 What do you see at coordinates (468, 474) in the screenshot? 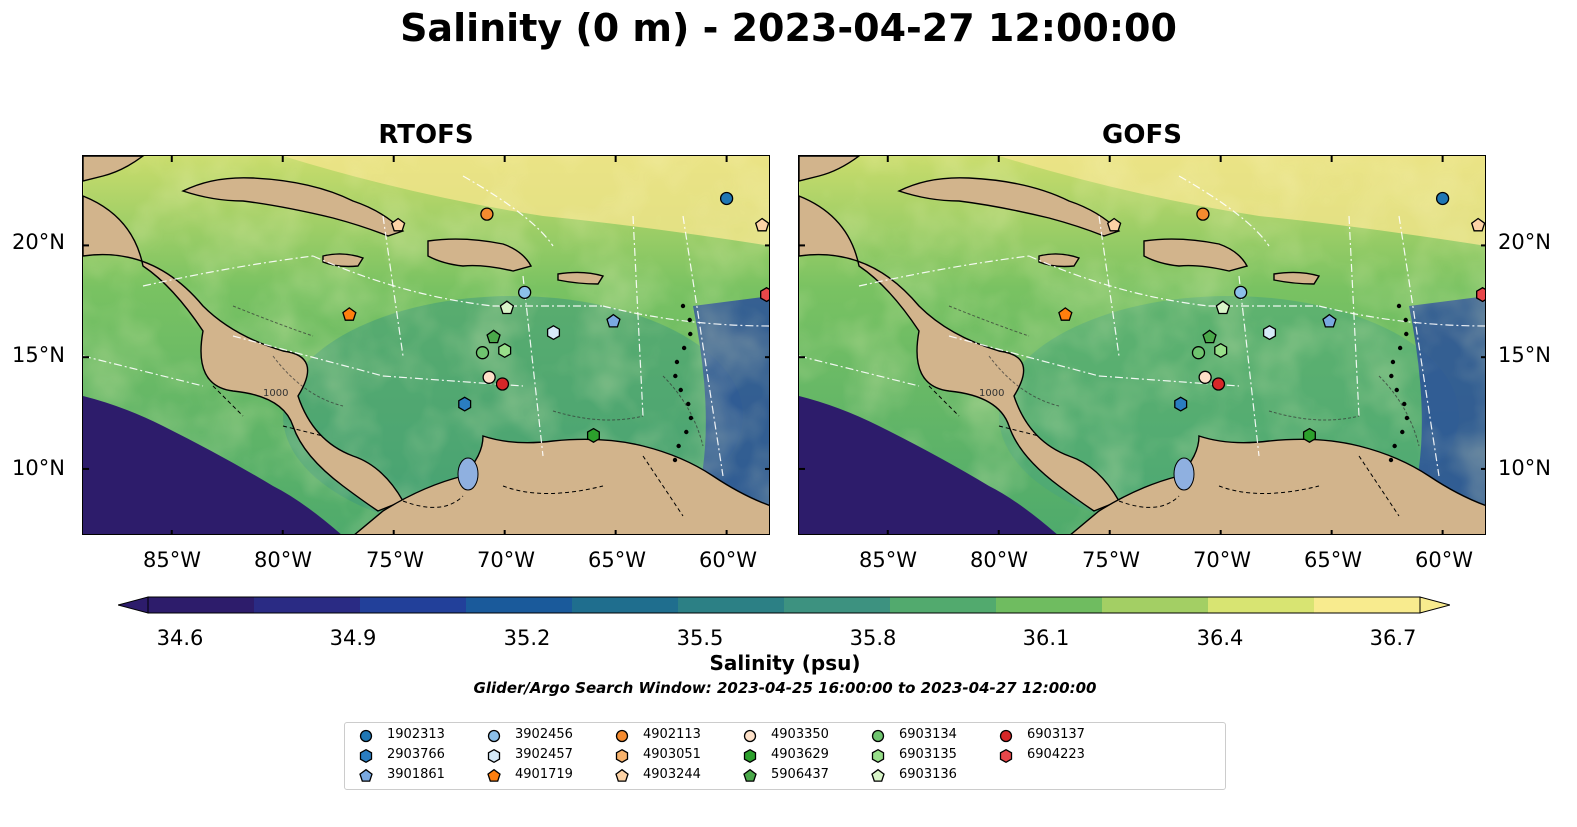
I see `lake-maracaibo` at bounding box center [468, 474].